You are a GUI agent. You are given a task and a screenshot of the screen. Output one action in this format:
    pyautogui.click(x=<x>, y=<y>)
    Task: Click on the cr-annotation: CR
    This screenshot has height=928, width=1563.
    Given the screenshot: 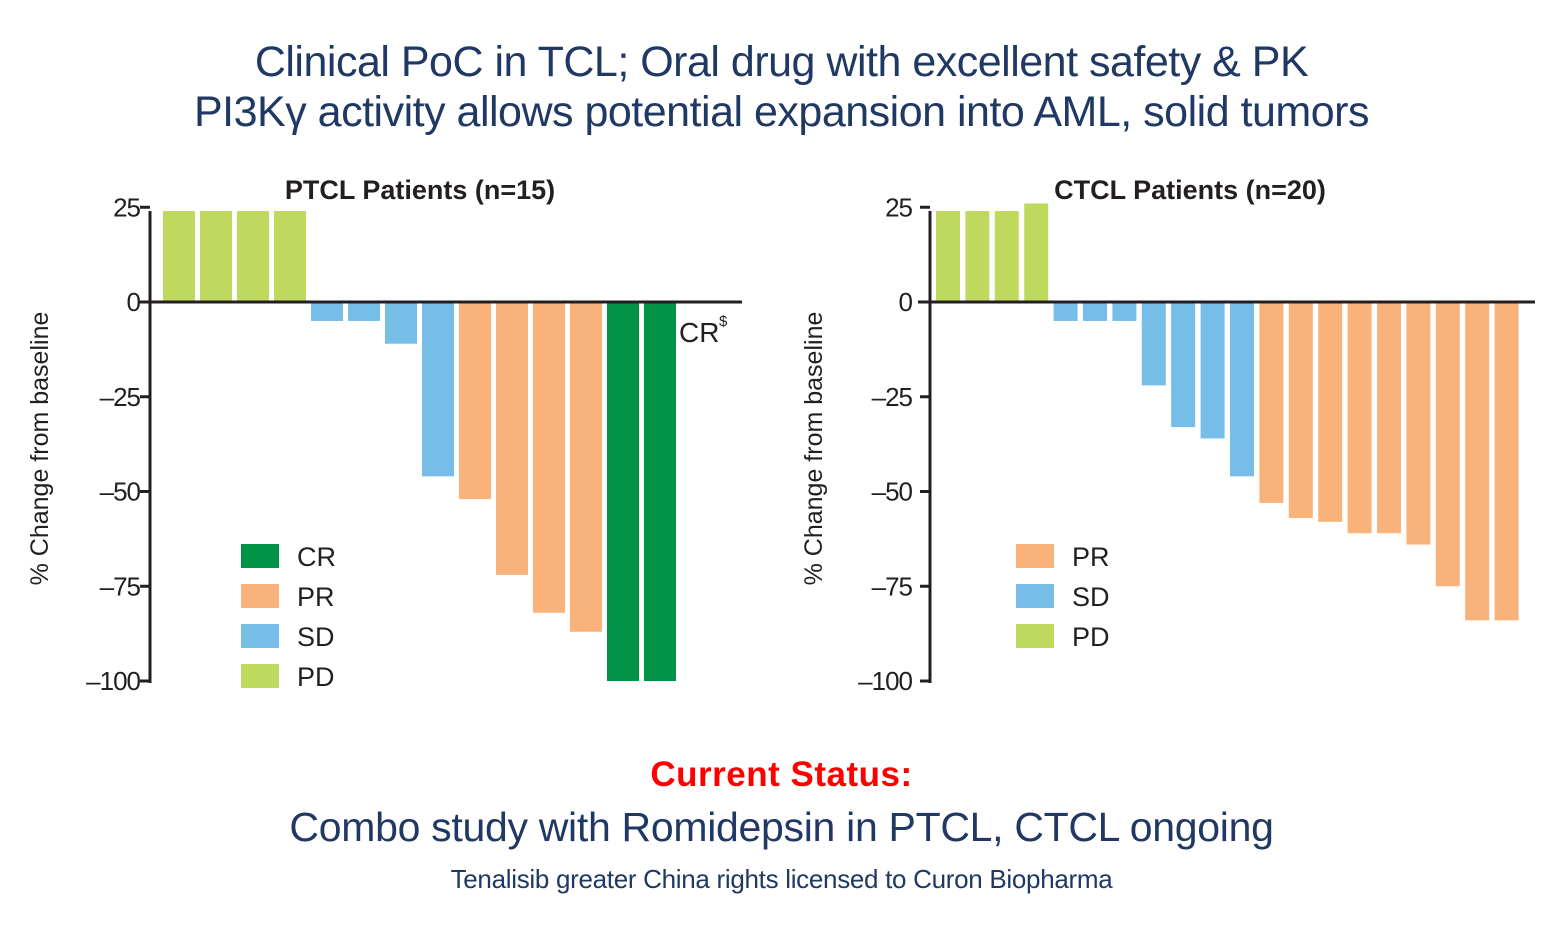 What is the action you would take?
    pyautogui.click(x=699, y=332)
    